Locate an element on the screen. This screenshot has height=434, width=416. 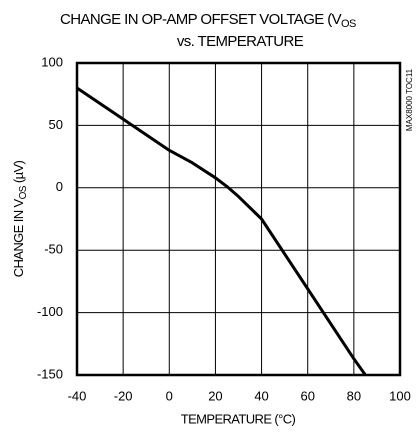
ylabel-unit: (µV) is located at coordinates (18, 173).